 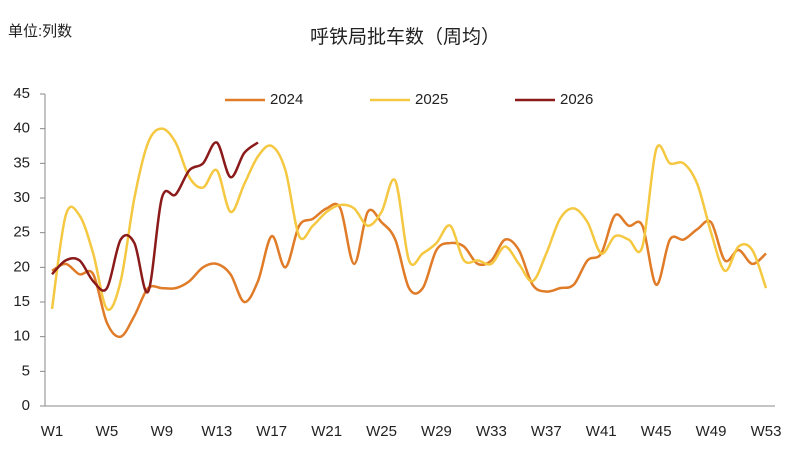 What do you see at coordinates (26, 405) in the screenshot?
I see `y-tick-label: 0` at bounding box center [26, 405].